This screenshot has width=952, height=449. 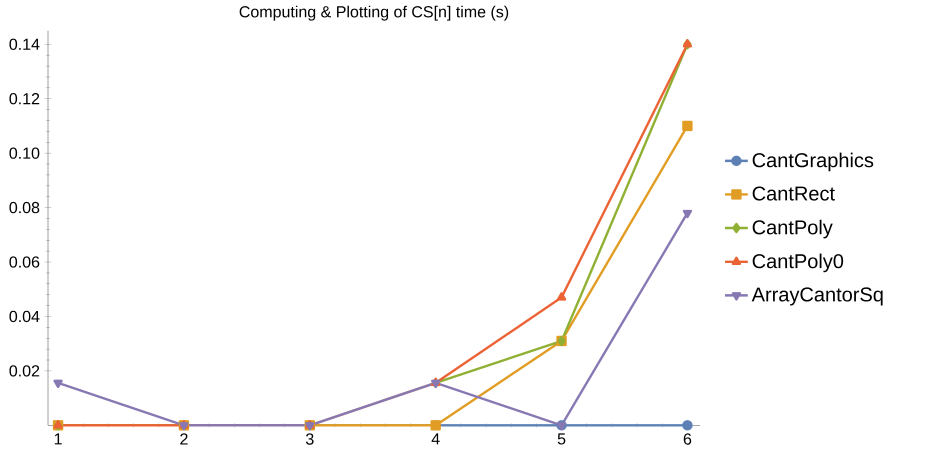 What do you see at coordinates (798, 262) in the screenshot?
I see `legend-label: CantPoly0` at bounding box center [798, 262].